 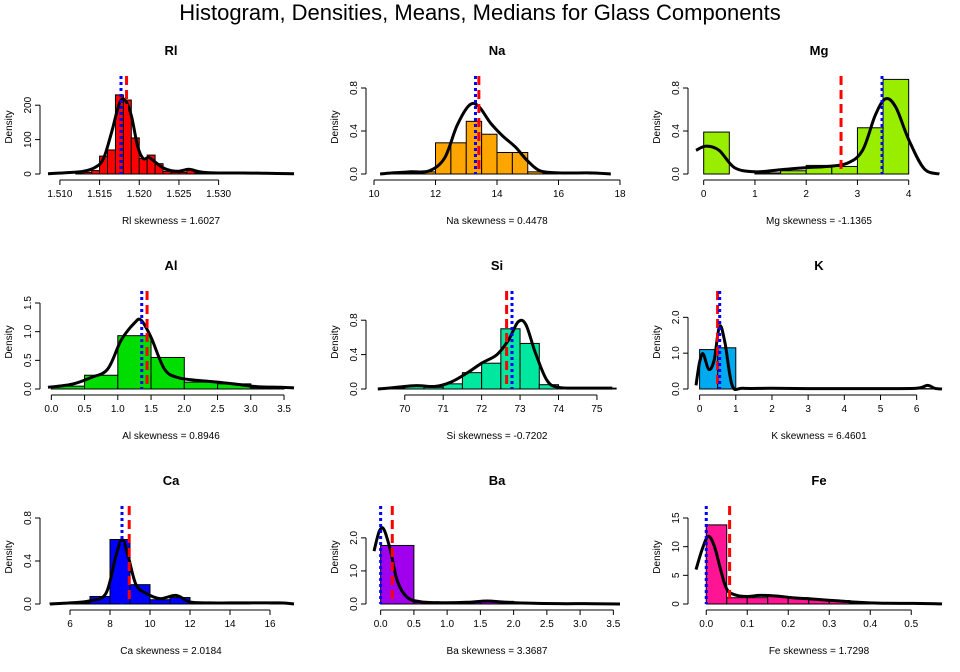 I want to click on skewness-label: K skewness = 6.4601, so click(x=819, y=436).